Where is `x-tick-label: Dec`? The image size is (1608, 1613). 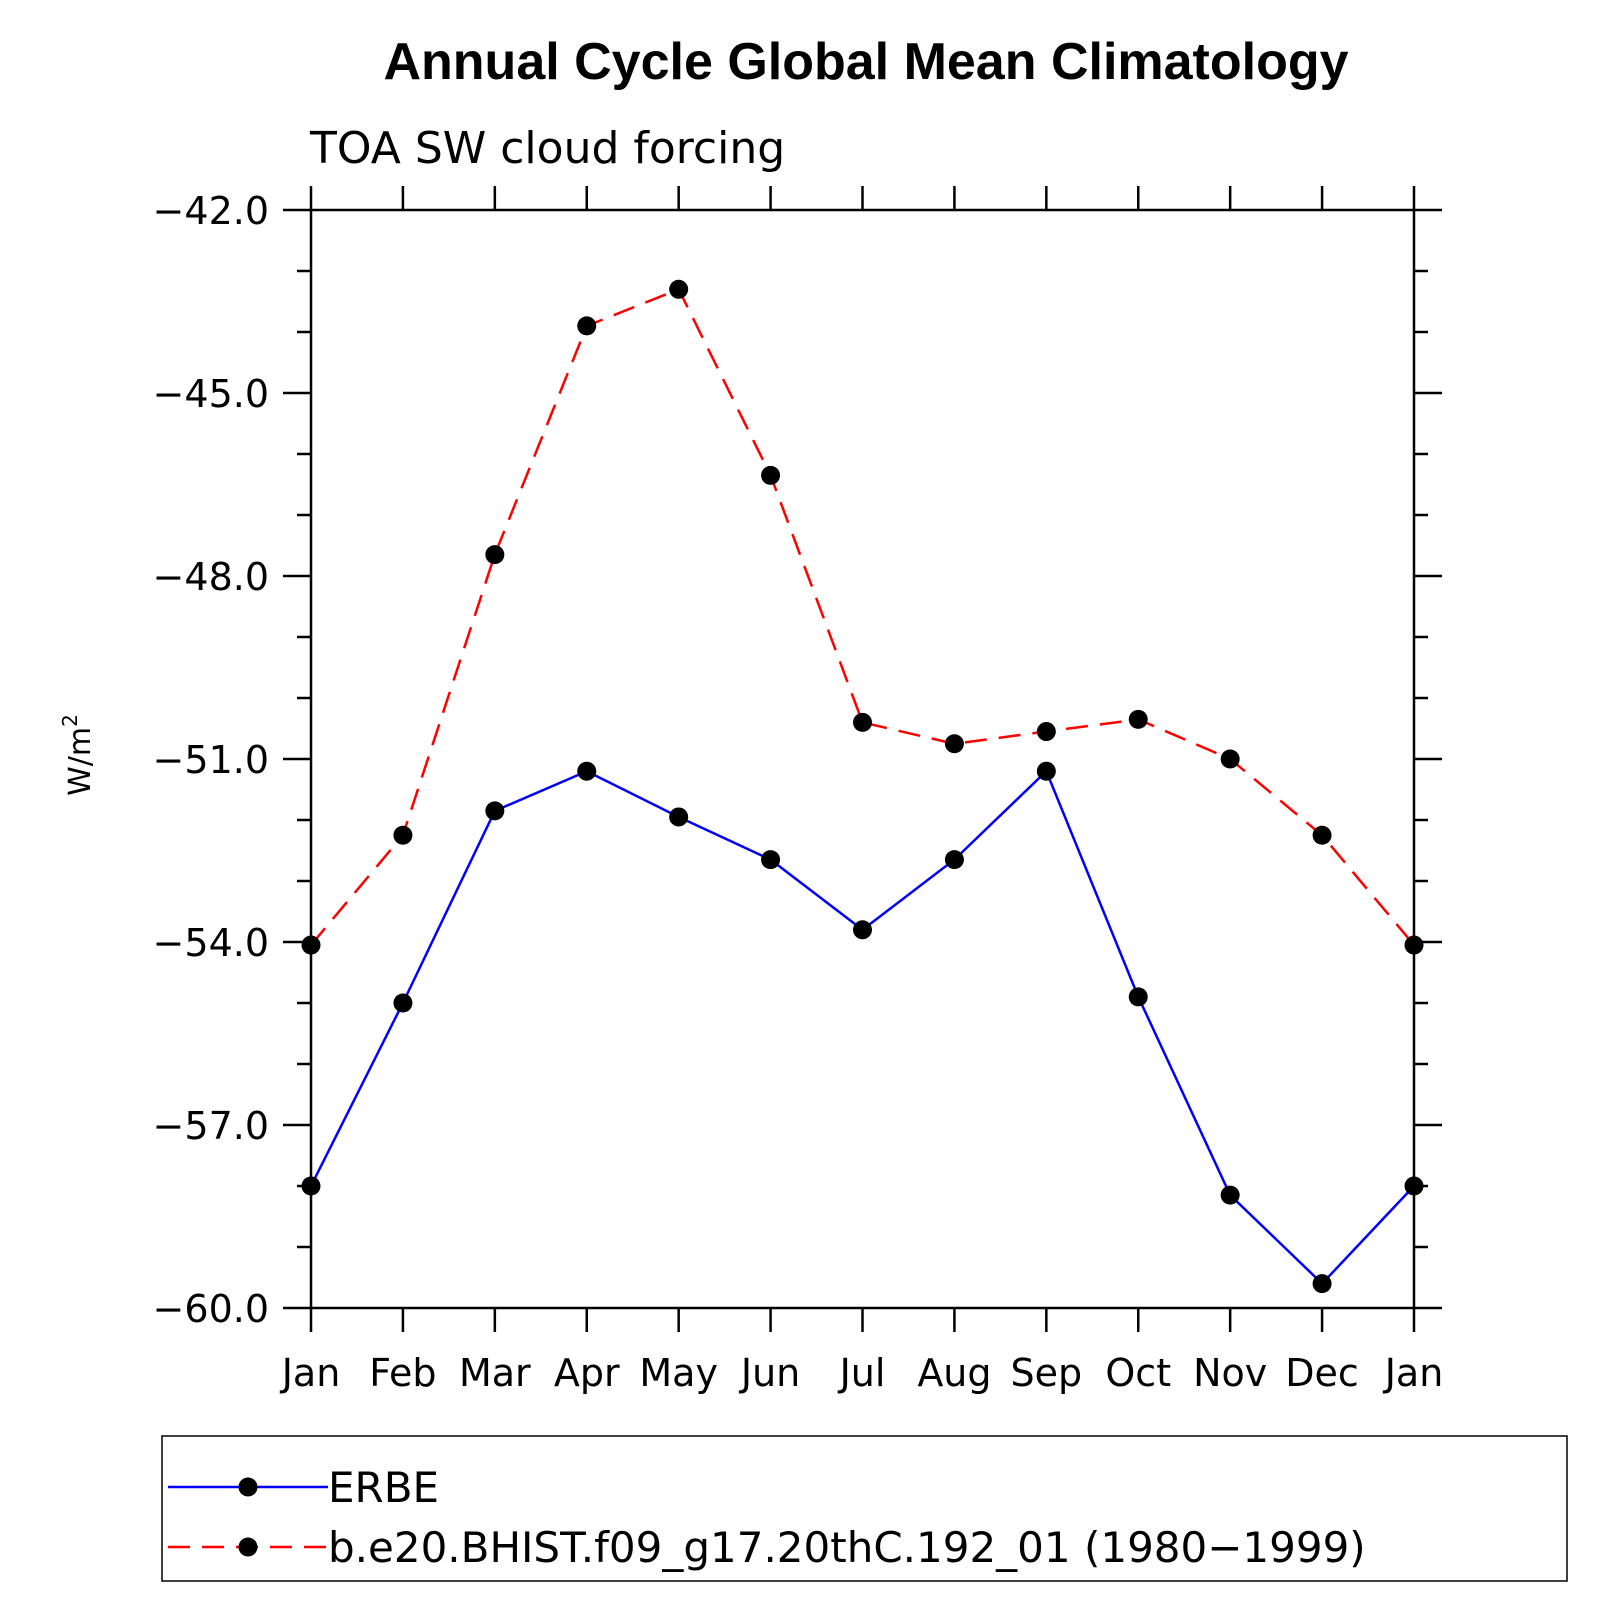 x-tick-label: Dec is located at coordinates (1322, 1373).